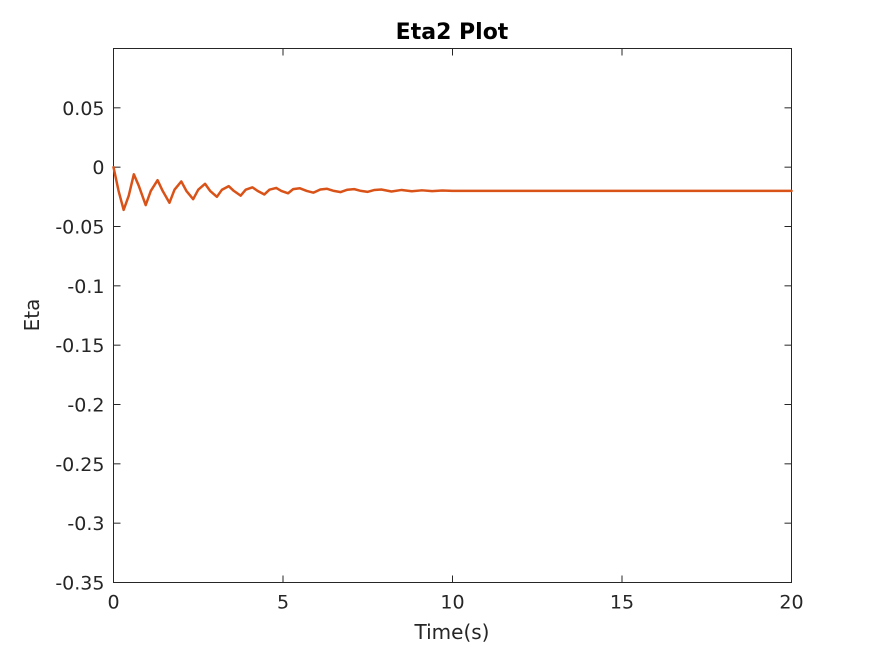 The height and width of the screenshot is (655, 874). I want to click on x-tick-label: 10, so click(452, 603).